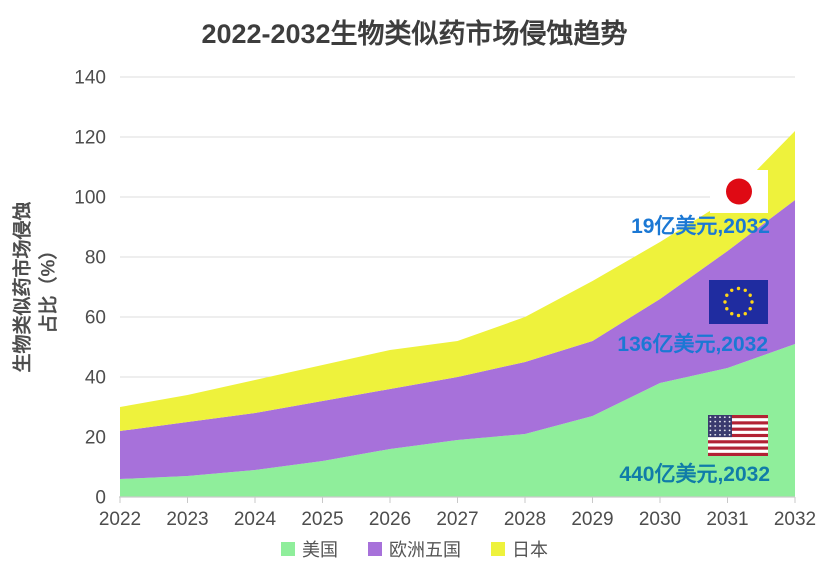 This screenshot has width=829, height=567. Describe the element at coordinates (375, 549) in the screenshot. I see `eu5-legend-swatch` at that location.